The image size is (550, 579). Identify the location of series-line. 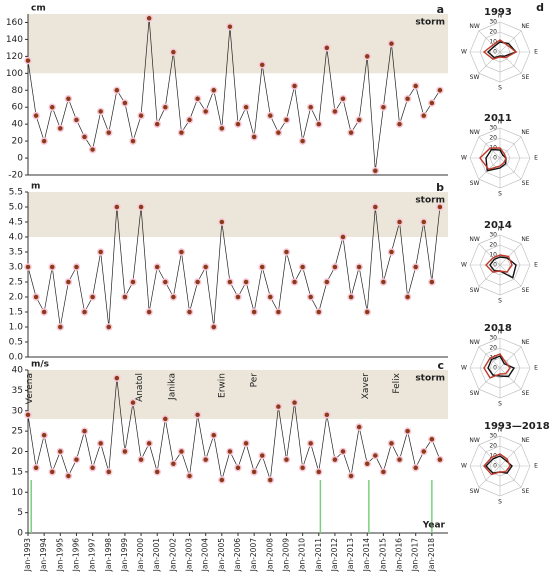
(234, 429).